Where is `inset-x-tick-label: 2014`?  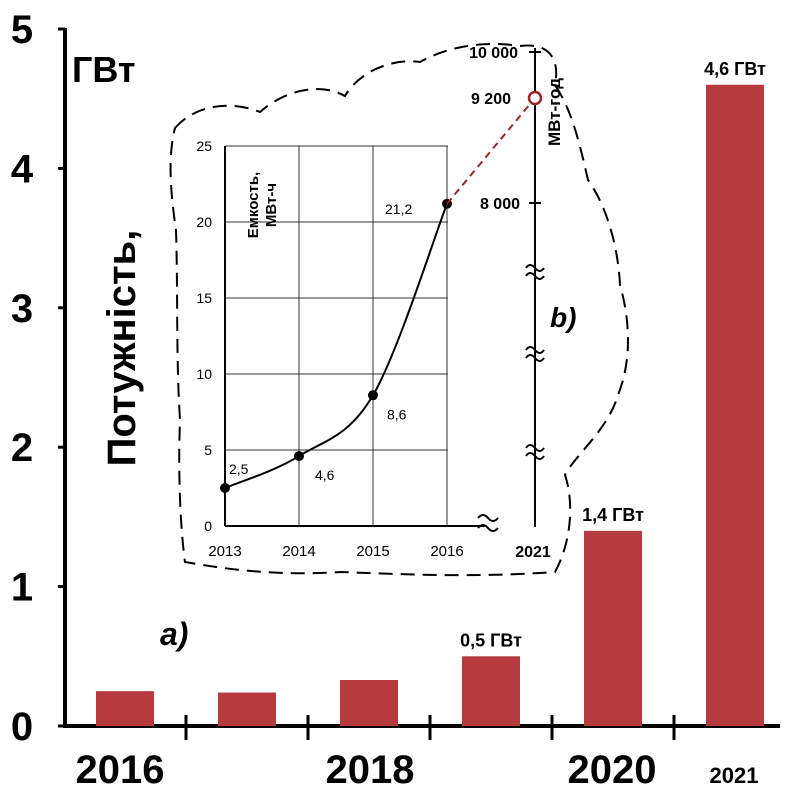 inset-x-tick-label: 2014 is located at coordinates (298, 551).